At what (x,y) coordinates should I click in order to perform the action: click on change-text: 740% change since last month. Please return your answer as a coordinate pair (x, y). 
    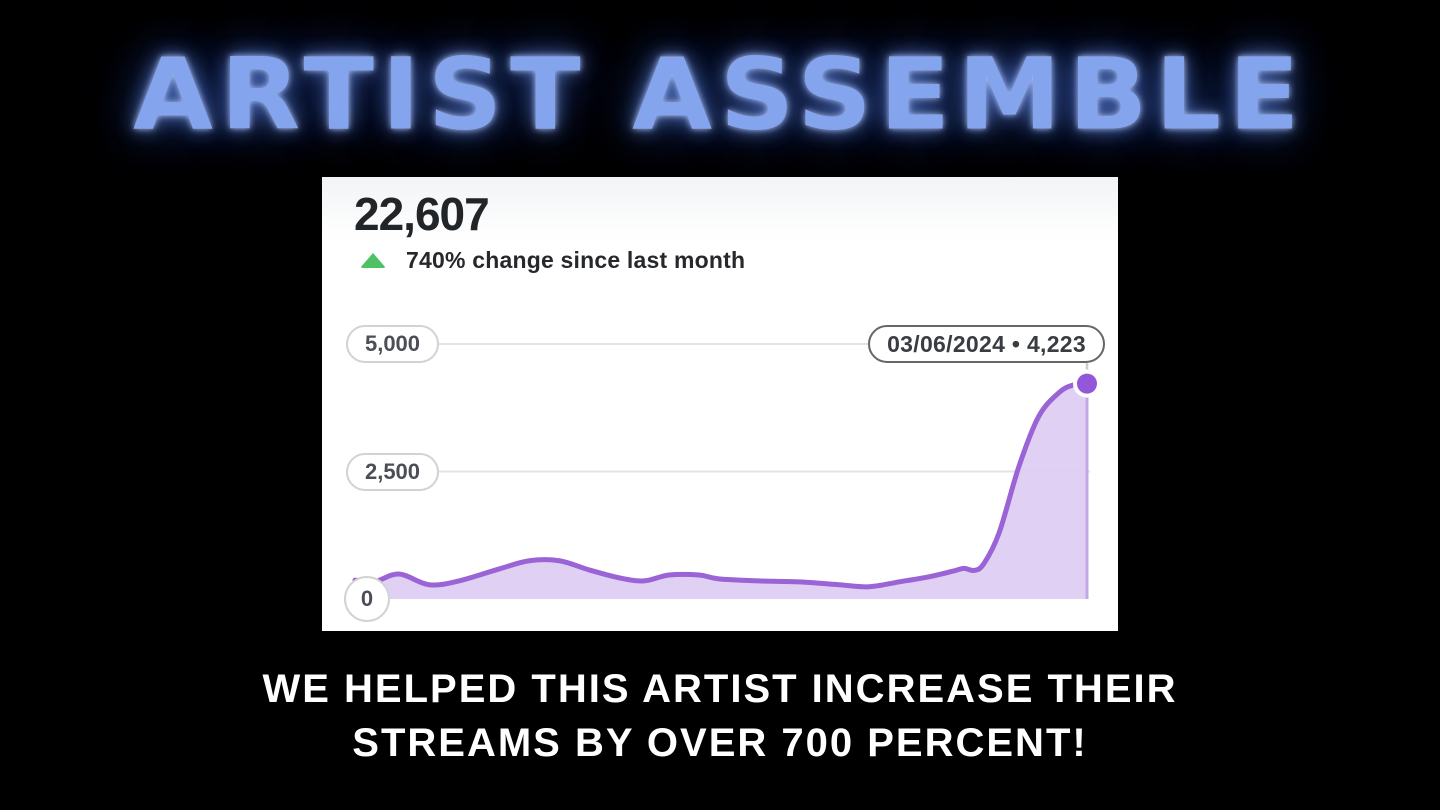
    Looking at the image, I should click on (576, 260).